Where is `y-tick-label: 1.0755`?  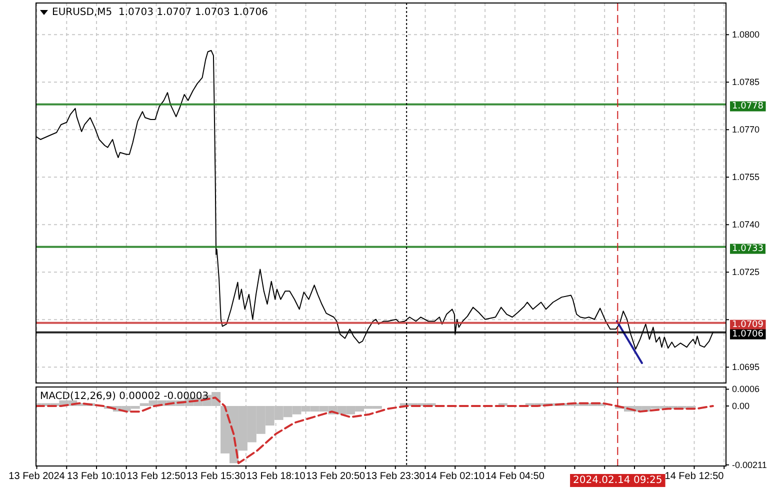 y-tick-label: 1.0755 is located at coordinates (746, 177).